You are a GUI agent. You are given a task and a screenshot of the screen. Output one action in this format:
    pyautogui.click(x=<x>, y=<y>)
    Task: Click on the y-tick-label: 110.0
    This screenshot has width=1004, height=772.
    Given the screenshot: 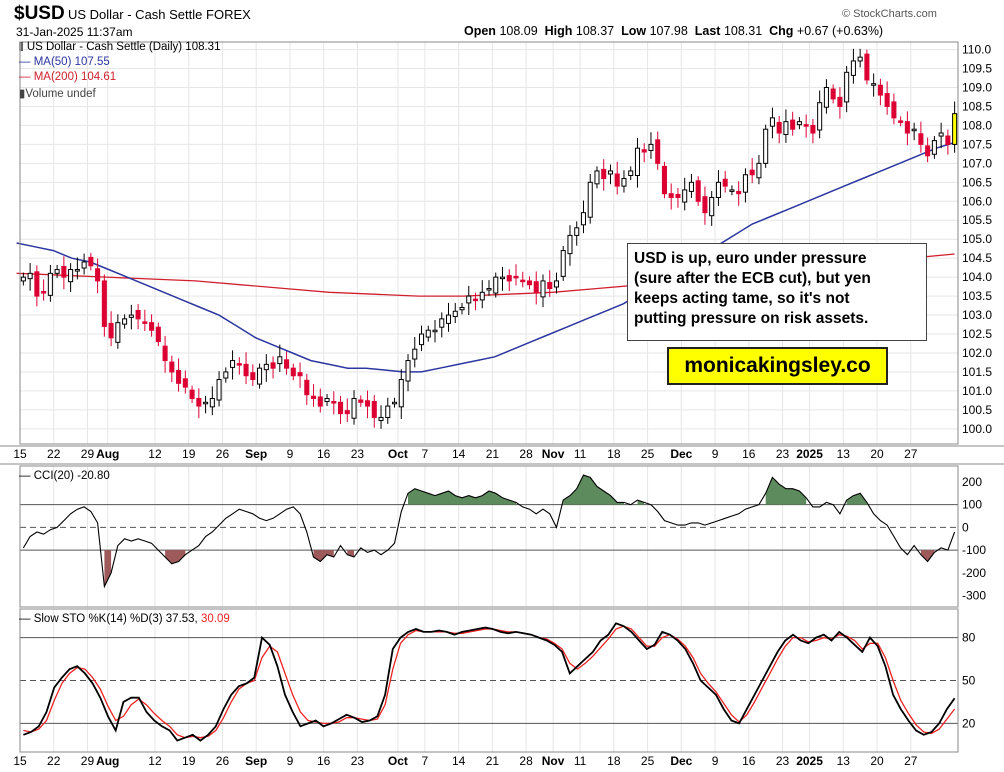 What is the action you would take?
    pyautogui.click(x=976, y=50)
    